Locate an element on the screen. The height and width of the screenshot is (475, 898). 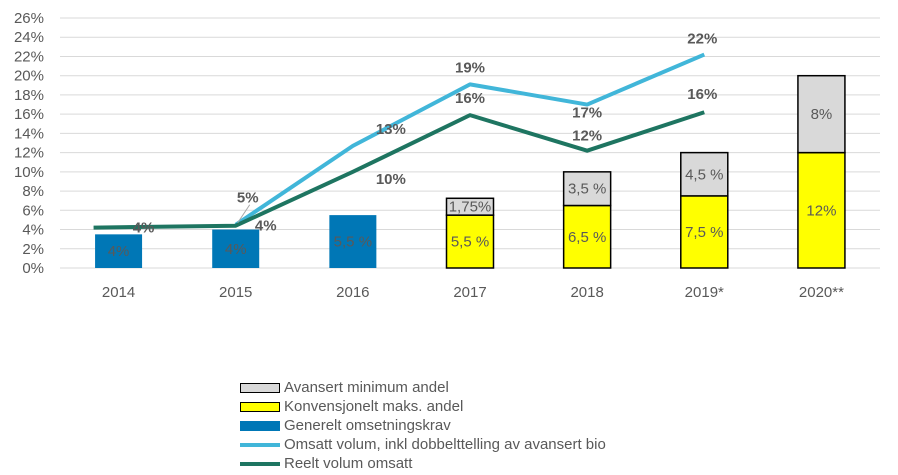
line-label-reelt: 10% is located at coordinates (391, 179).